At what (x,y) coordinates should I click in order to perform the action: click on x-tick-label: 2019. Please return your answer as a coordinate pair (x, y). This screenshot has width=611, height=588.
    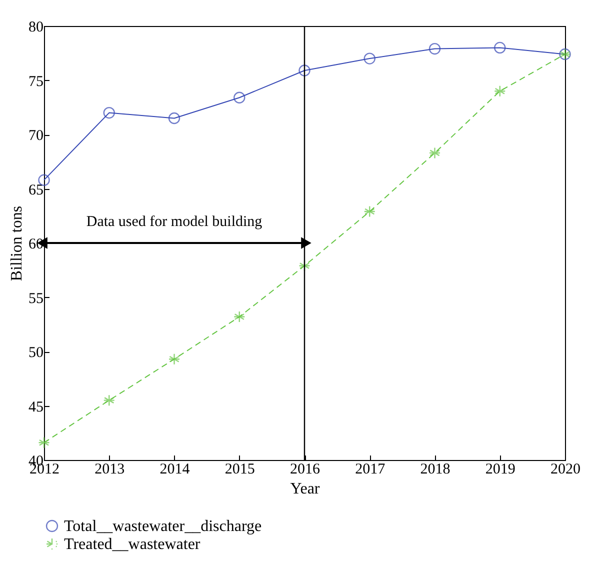
    Looking at the image, I should click on (500, 470).